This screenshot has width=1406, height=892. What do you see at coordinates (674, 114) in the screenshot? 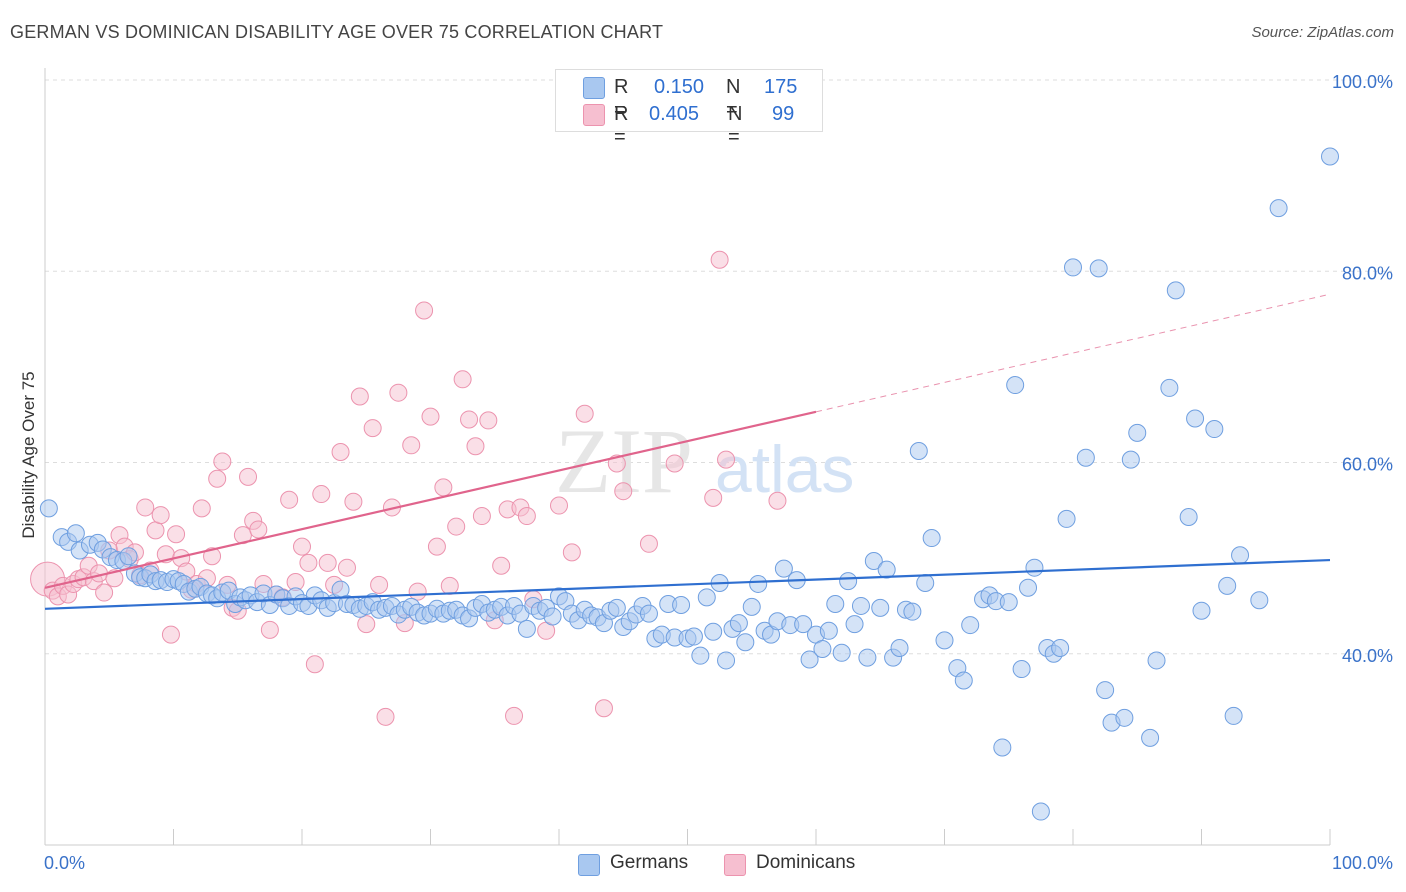
I see `dominicans-r-value: 0.405` at bounding box center [674, 114].